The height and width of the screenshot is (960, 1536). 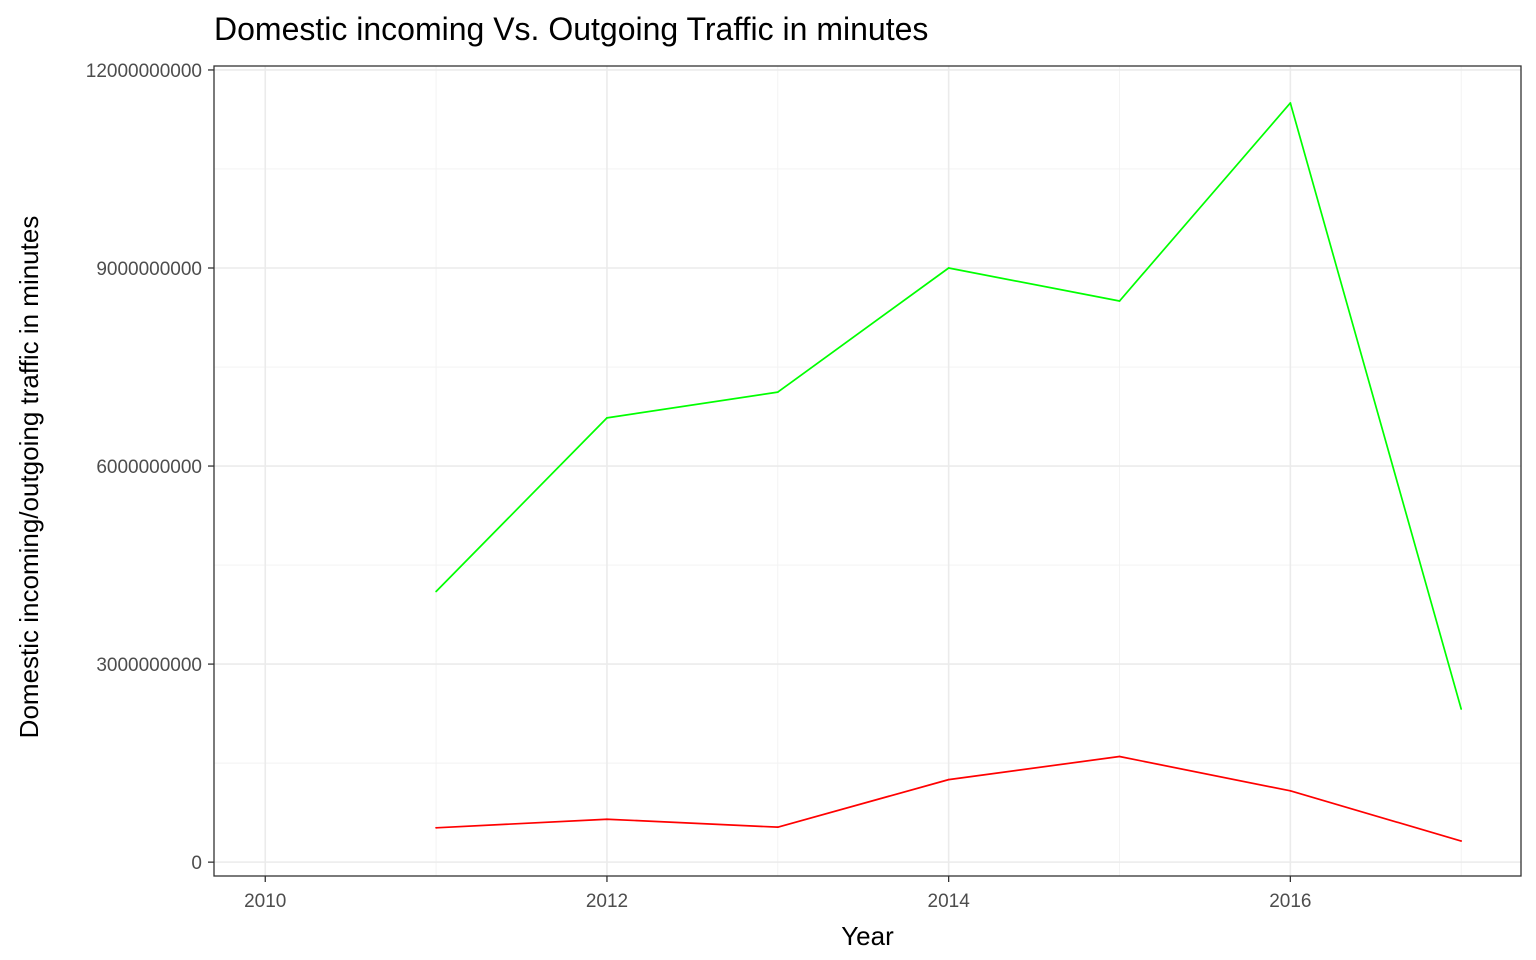 What do you see at coordinates (949, 901) in the screenshot?
I see `x-tick-label: 2014` at bounding box center [949, 901].